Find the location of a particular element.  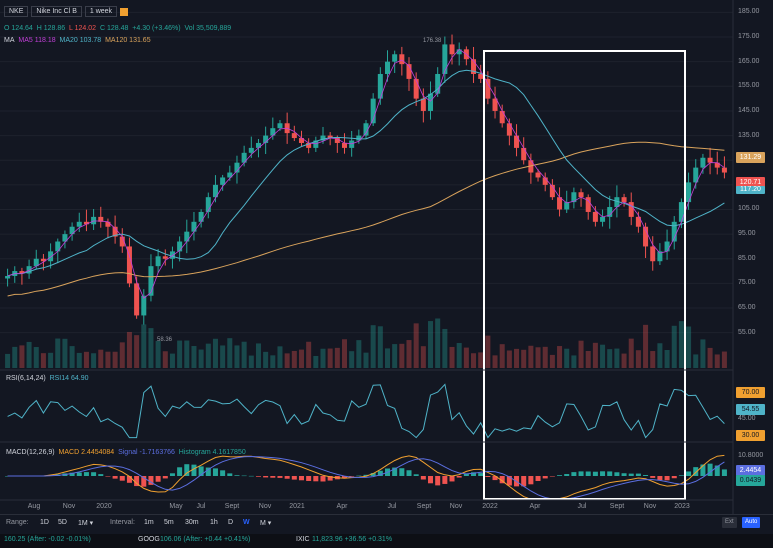

range-1m: 1M ▾ is located at coordinates (86, 523).